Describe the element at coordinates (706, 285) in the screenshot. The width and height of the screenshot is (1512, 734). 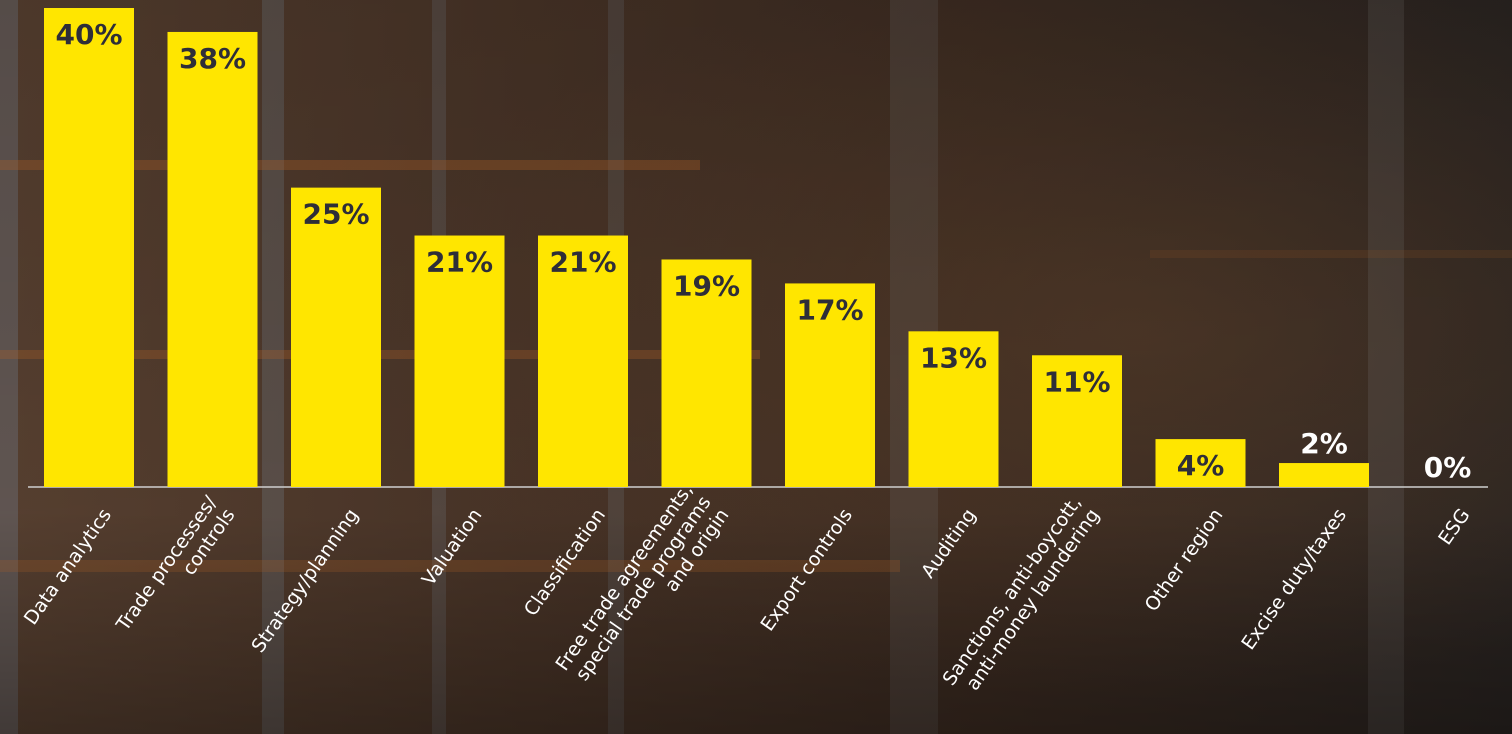
I see `bar-value-label: 19%` at that location.